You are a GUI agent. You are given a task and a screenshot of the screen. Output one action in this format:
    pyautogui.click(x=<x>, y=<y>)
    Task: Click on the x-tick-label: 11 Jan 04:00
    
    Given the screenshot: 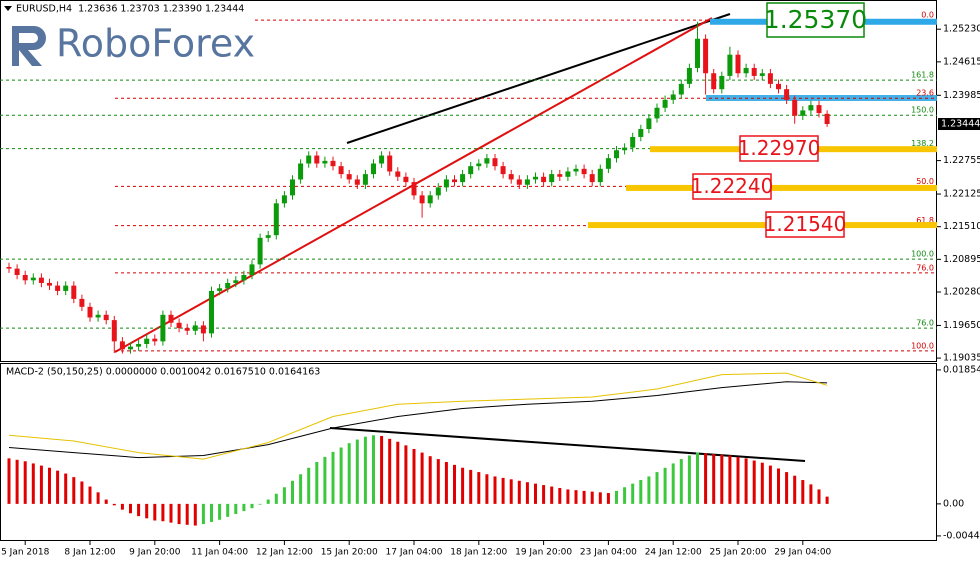 What is the action you would take?
    pyautogui.click(x=219, y=553)
    